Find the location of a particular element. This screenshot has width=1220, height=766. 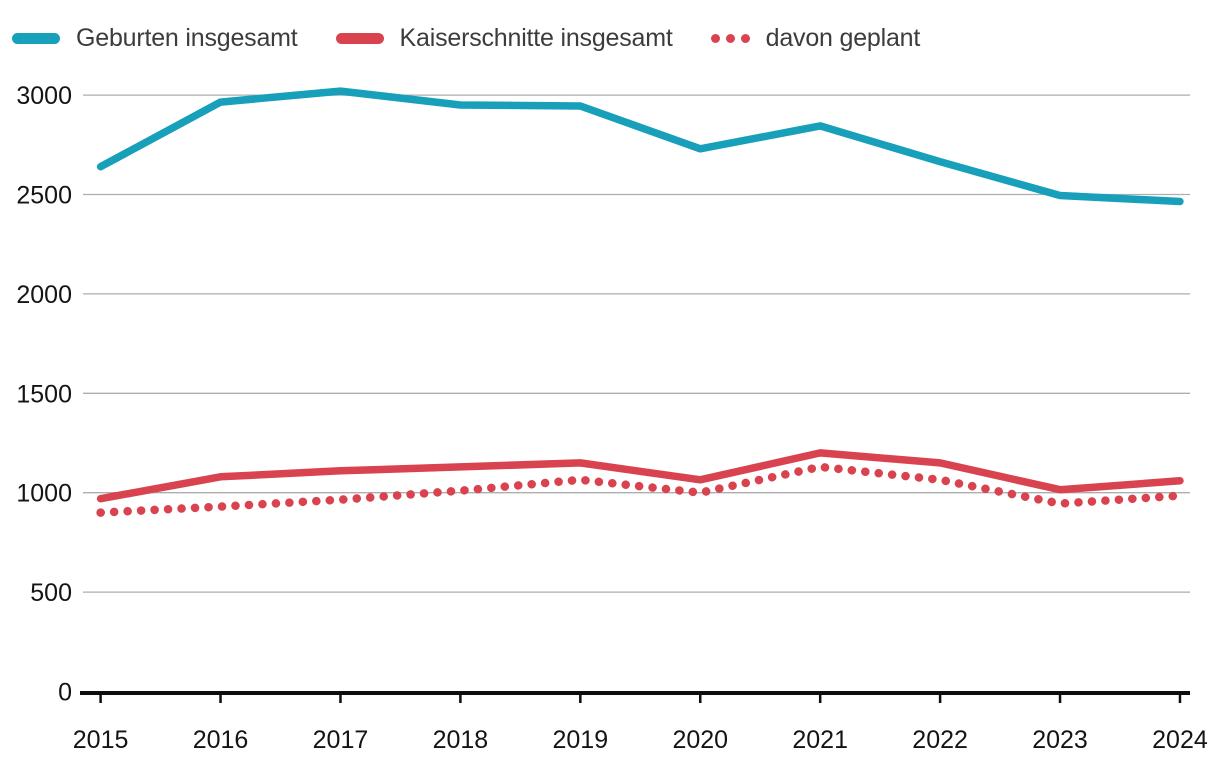

legend-swatch-teal-line is located at coordinates (36, 38).